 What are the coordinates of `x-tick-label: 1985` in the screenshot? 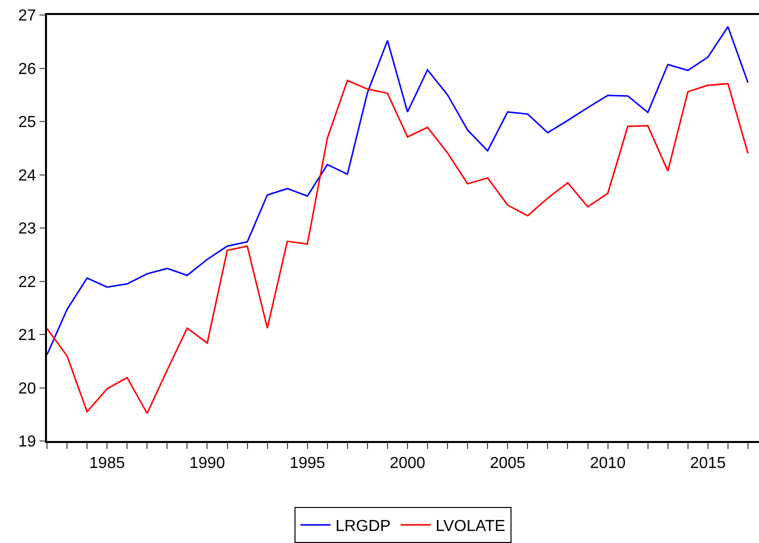 It's located at (107, 463).